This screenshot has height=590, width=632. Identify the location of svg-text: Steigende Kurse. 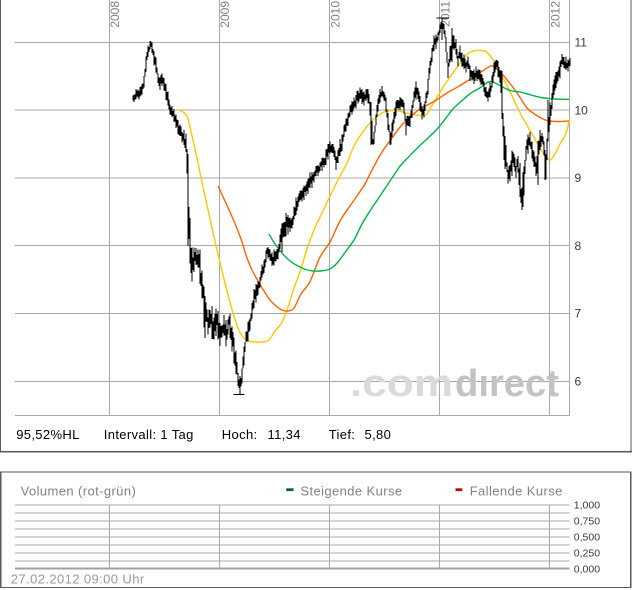
(351, 490).